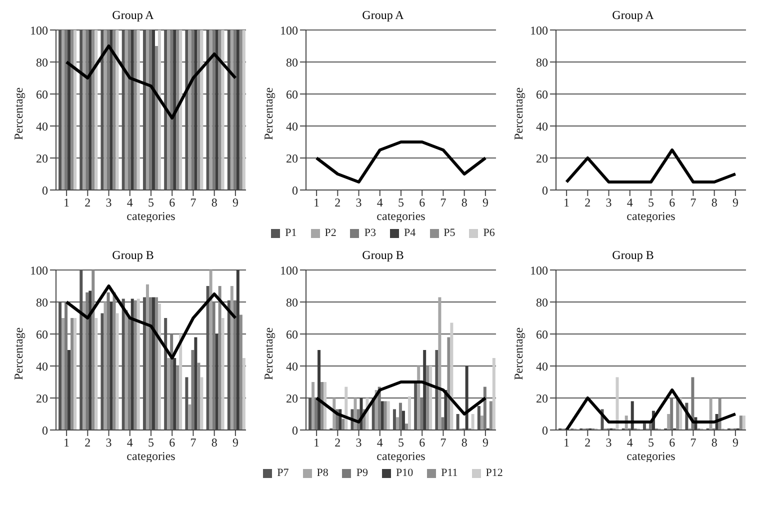  Describe the element at coordinates (322, 473) in the screenshot. I see `legend-label: P8` at that location.